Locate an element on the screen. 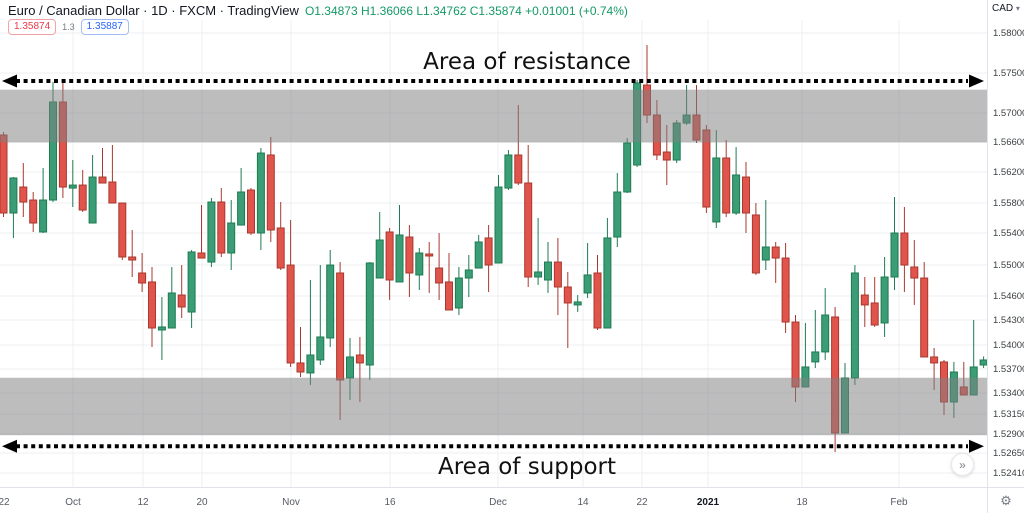 Image resolution: width=1024 pixels, height=513 pixels. time-axis: 22 Oct 12 20 Nov 16 Dec 14 22 2021 18 Feb is located at coordinates (493, 500).